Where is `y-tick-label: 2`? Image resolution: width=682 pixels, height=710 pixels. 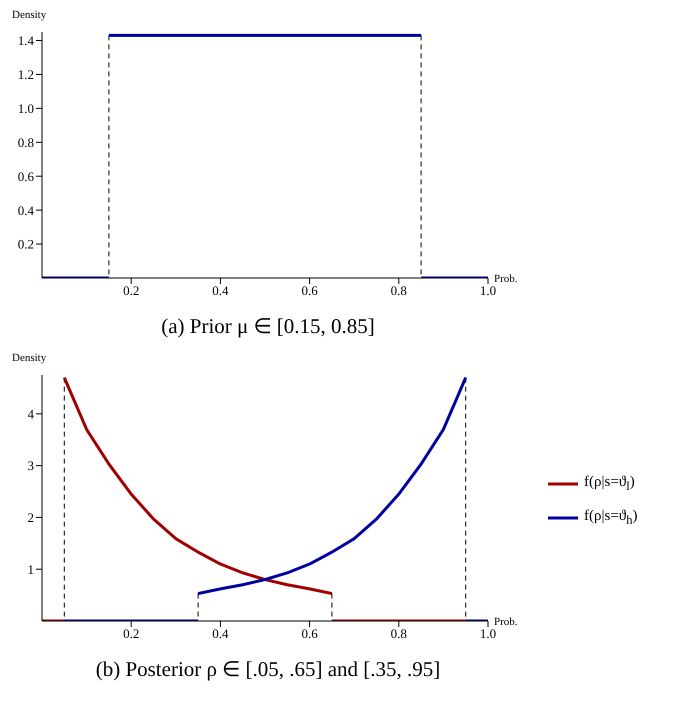 y-tick-label: 2 is located at coordinates (31, 518).